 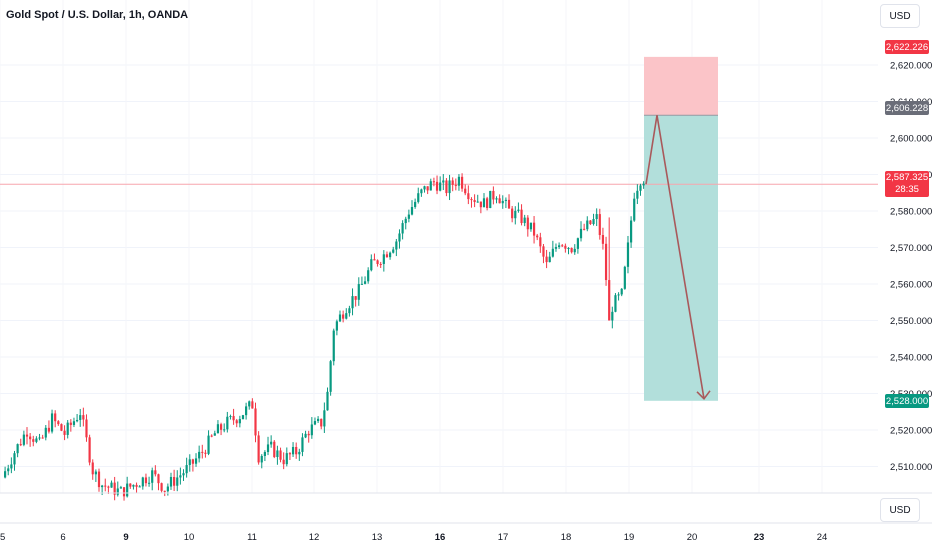 What do you see at coordinates (703, 395) in the screenshot?
I see `arrow-head` at bounding box center [703, 395].